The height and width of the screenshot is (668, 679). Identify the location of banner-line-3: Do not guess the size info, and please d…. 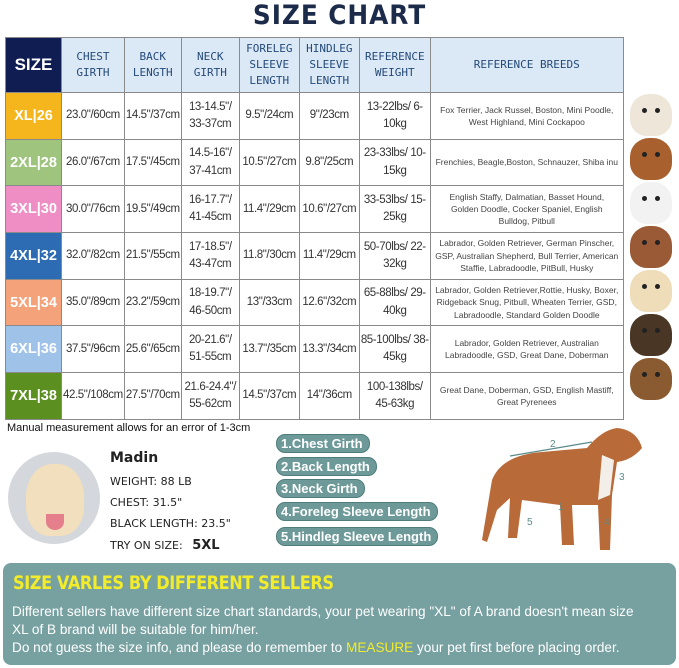
(316, 648).